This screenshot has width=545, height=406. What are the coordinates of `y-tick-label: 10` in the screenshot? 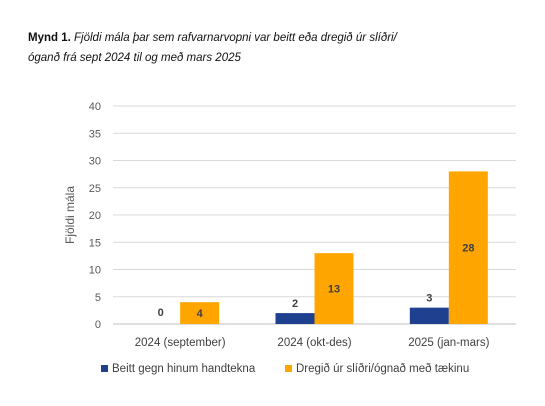 It's located at (95, 271).